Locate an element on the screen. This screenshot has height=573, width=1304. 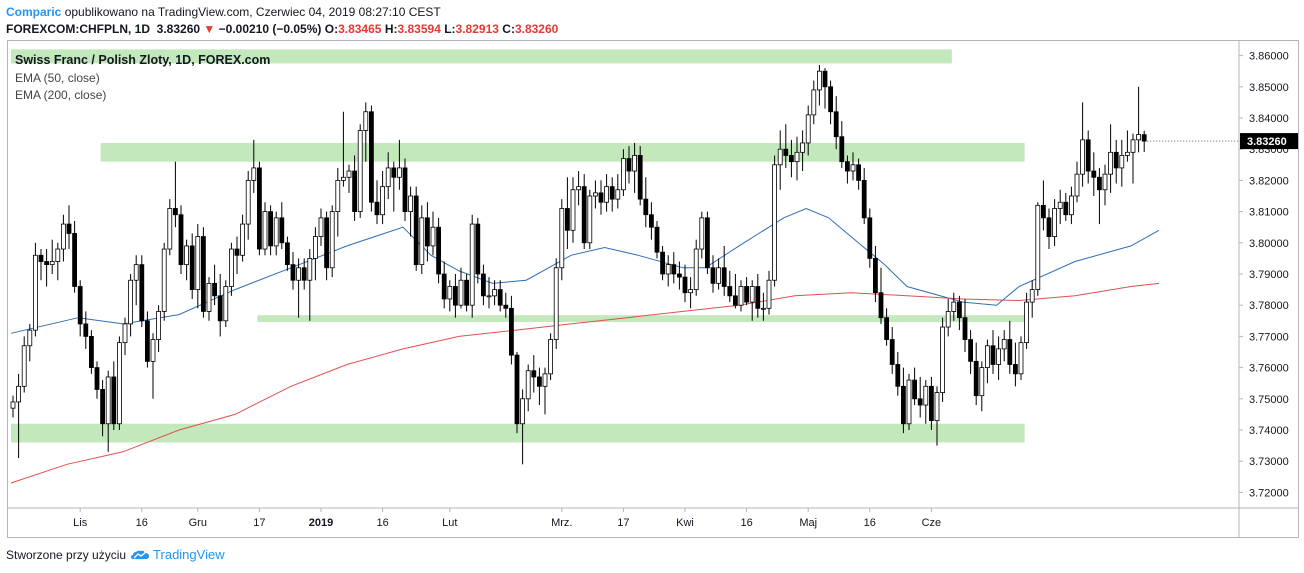
x-tick-label: 2019 is located at coordinates (321, 523).